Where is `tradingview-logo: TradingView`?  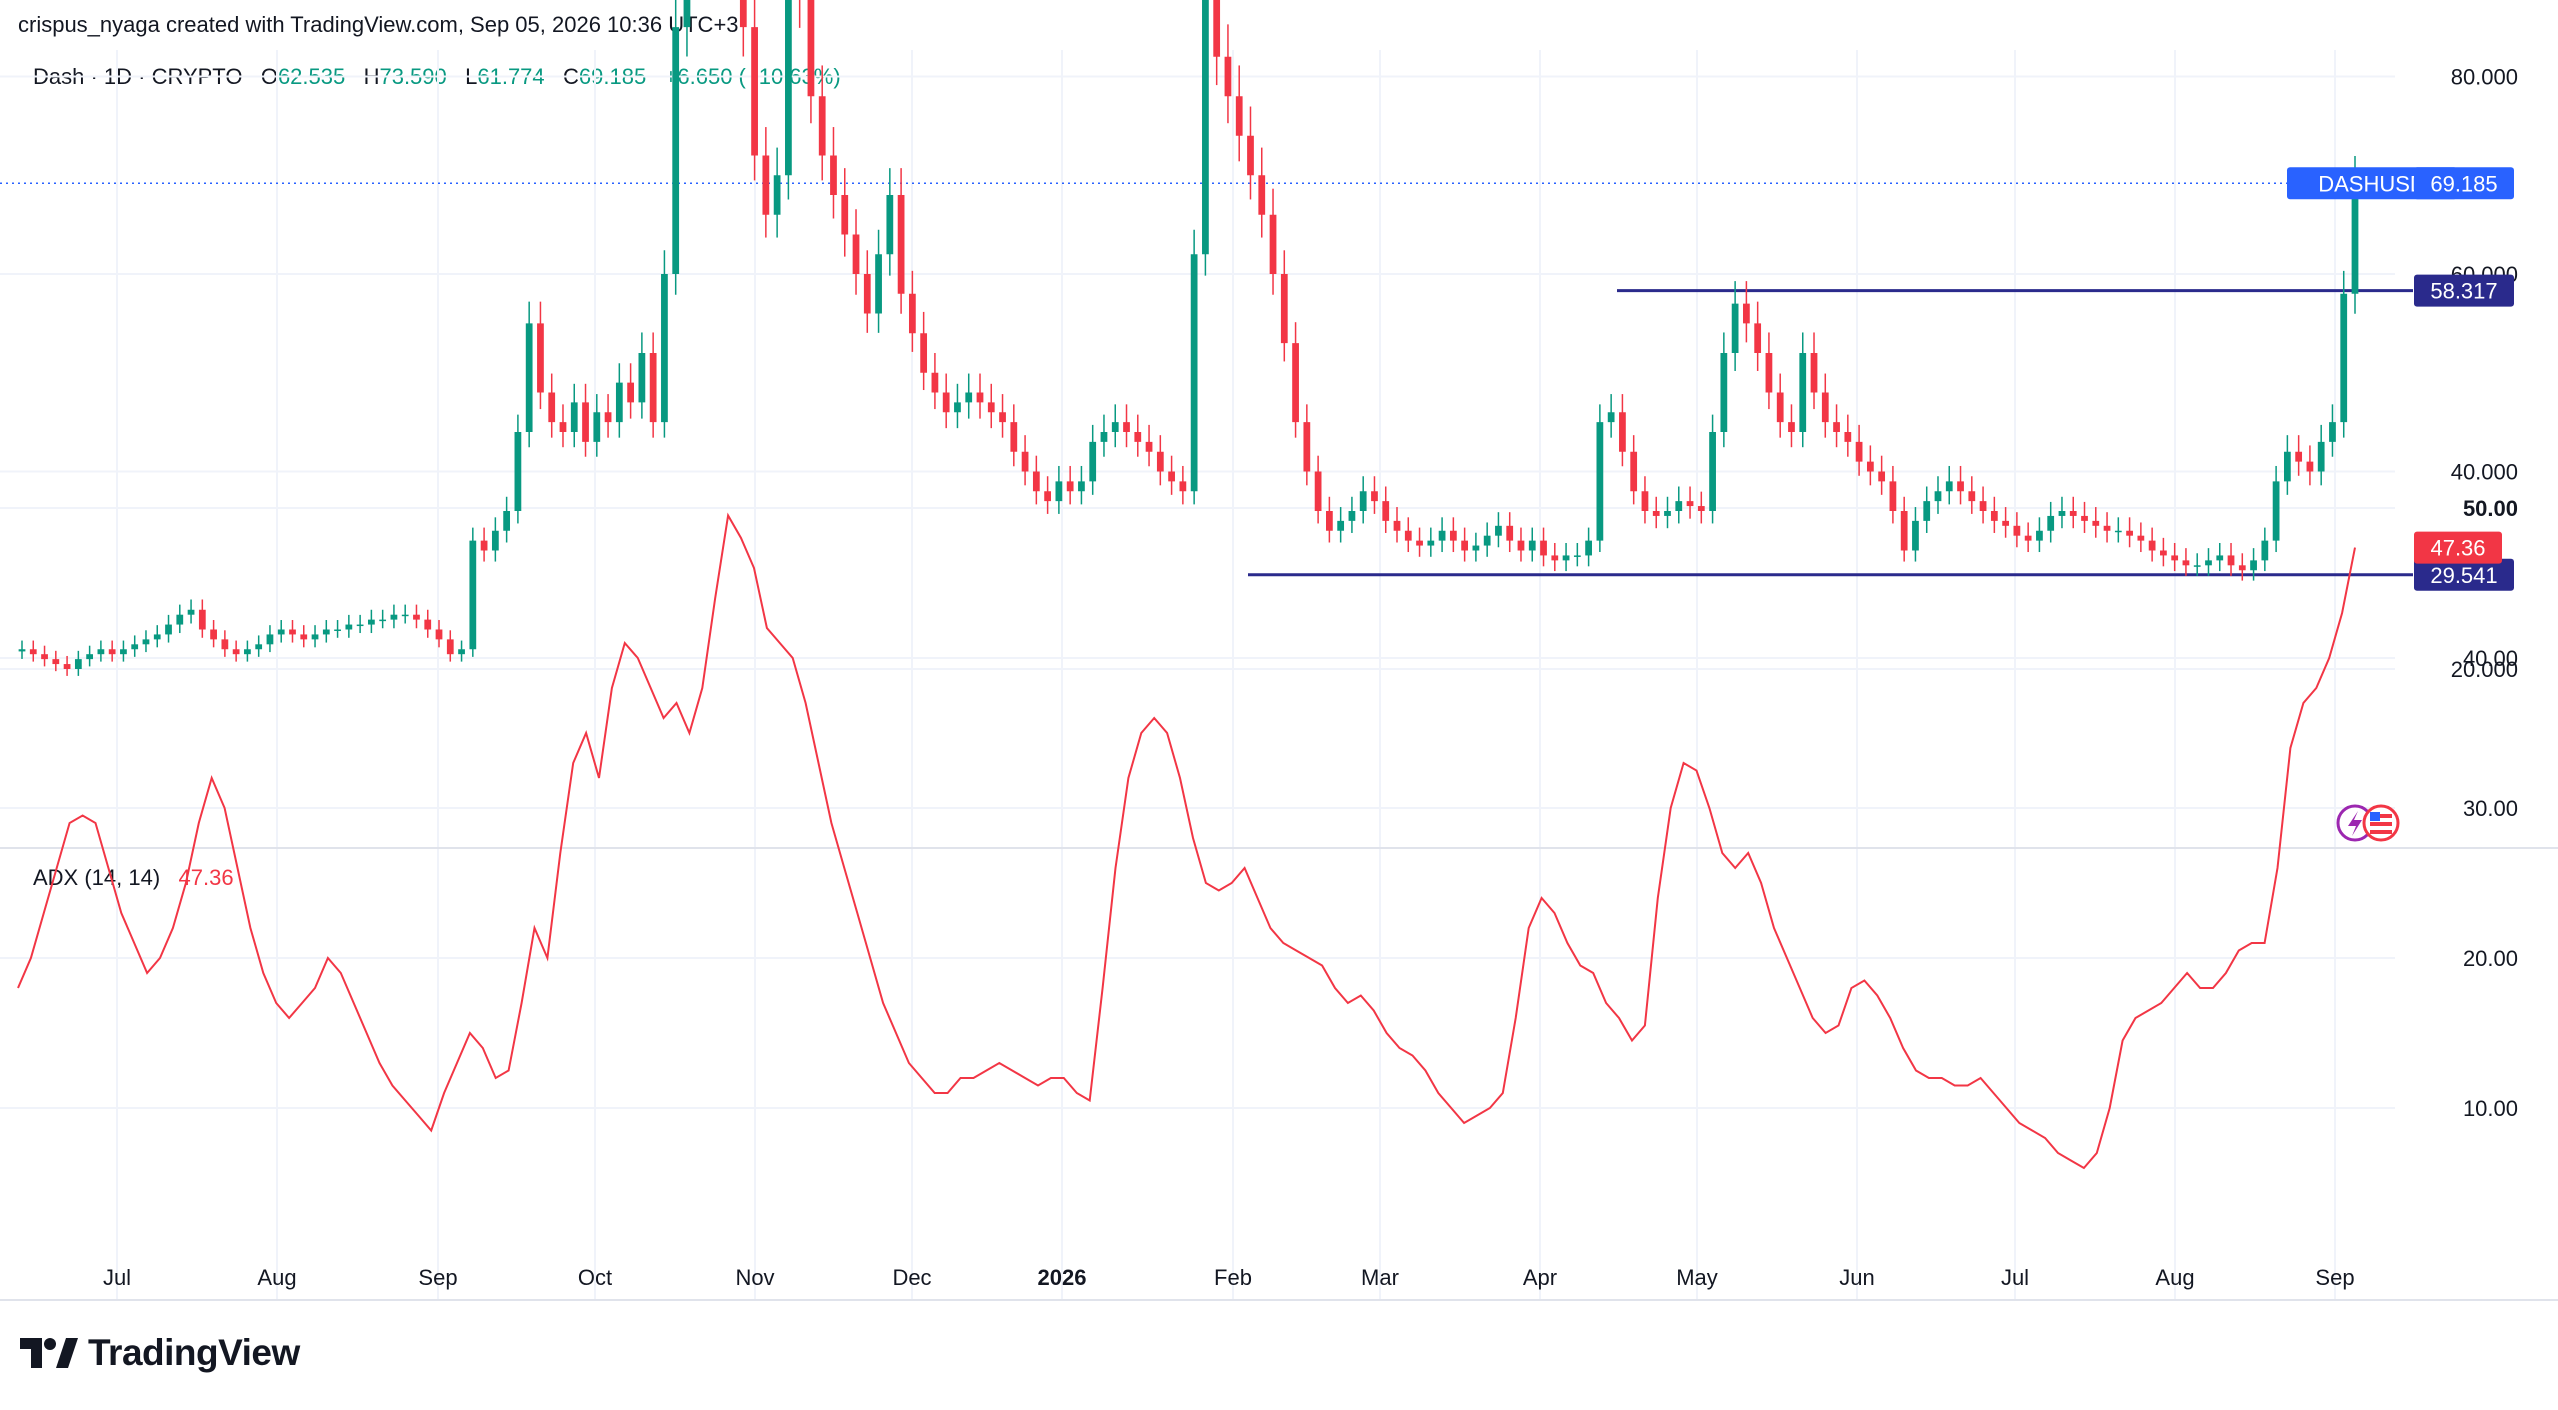 tradingview-logo: TradingView is located at coordinates (160, 1353).